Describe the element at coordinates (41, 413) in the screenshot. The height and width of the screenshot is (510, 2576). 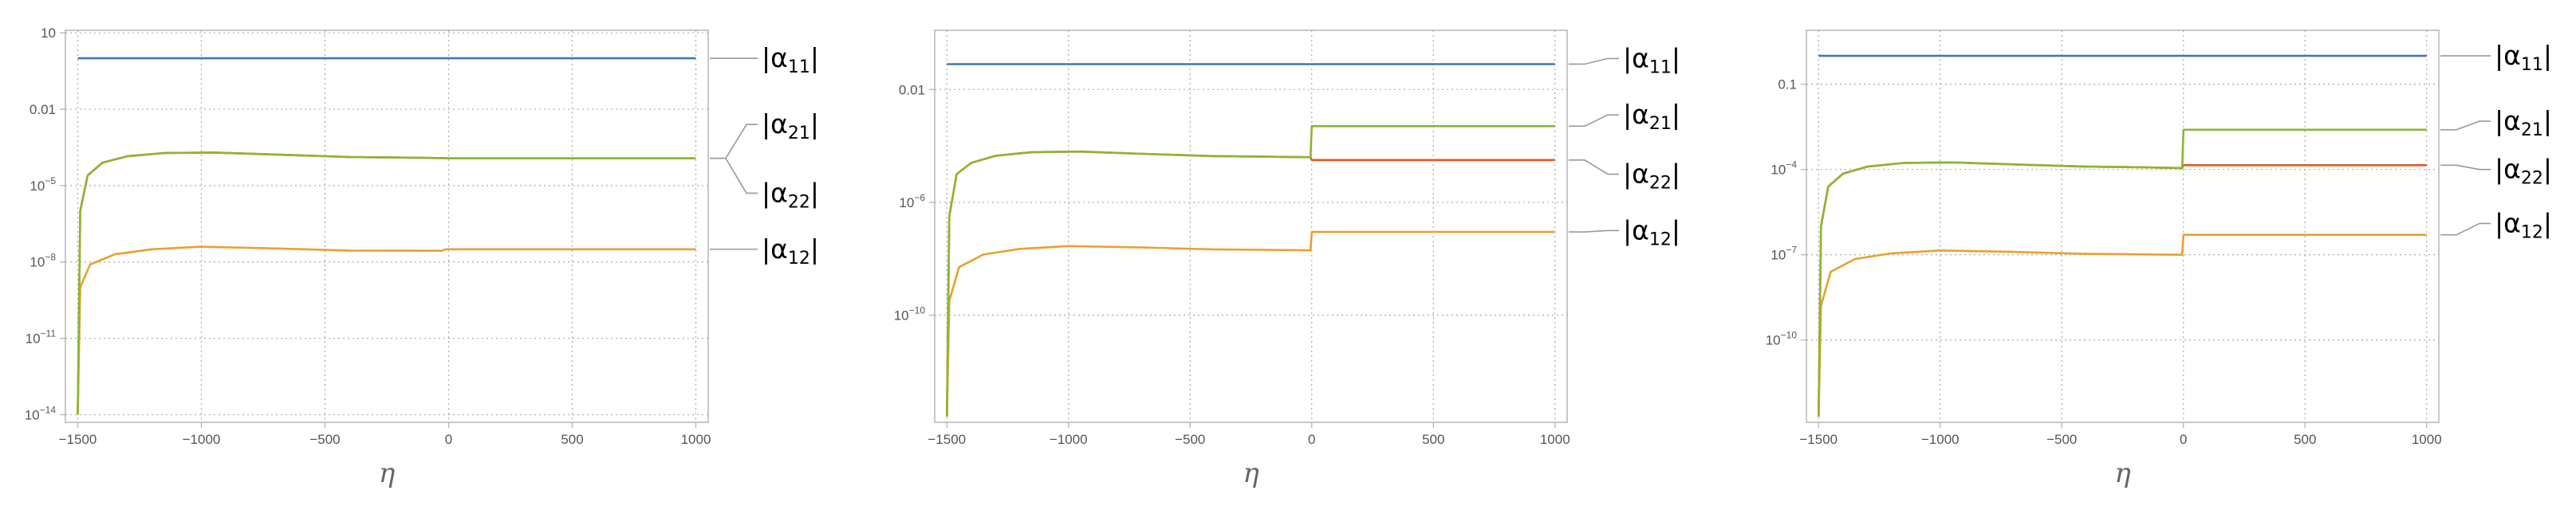
I see `y-tick-label: 10⁻¹⁴` at that location.